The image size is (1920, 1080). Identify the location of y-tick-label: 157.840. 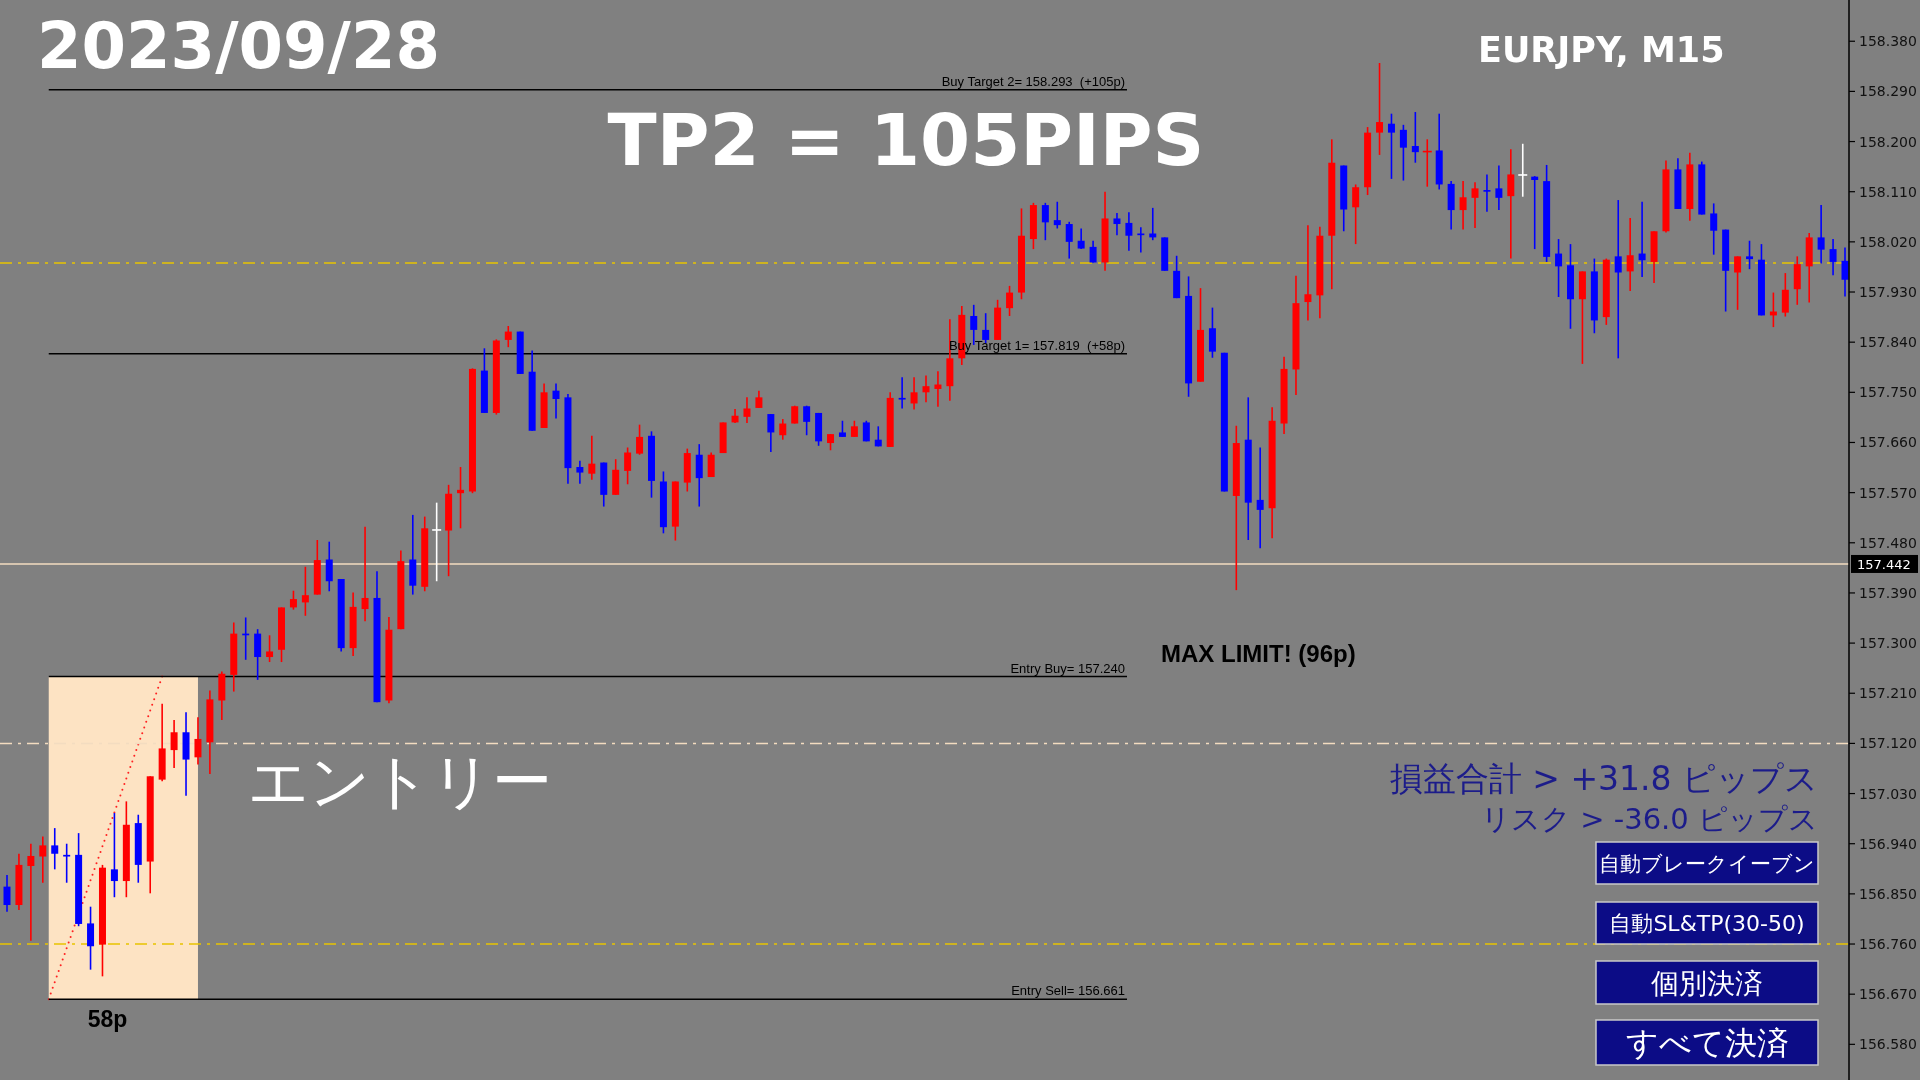
(1888, 342).